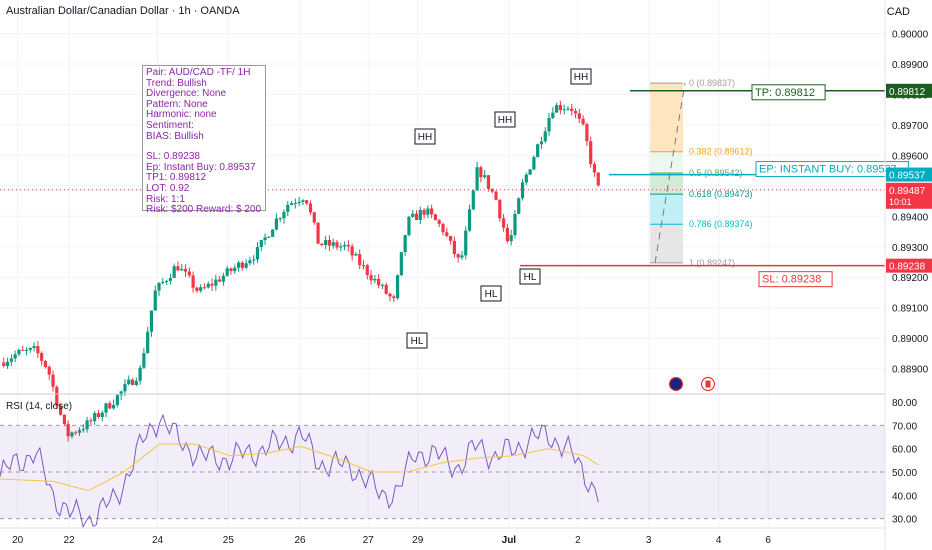 The image size is (932, 550). I want to click on swing-annotation-label: HH, so click(425, 137).